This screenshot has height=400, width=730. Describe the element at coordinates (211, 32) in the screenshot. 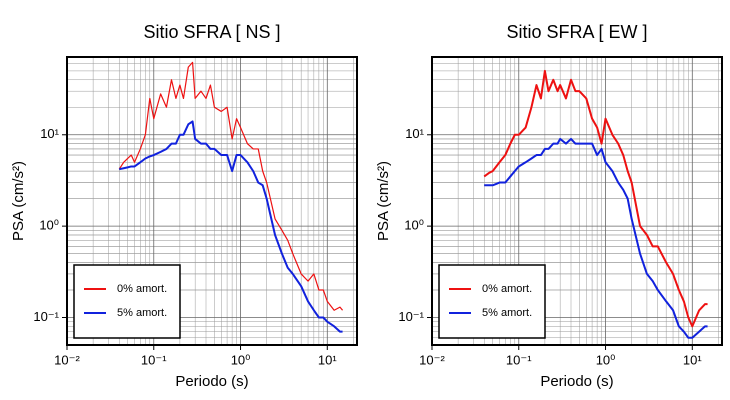

I see `chart-title: Sitio SFRA [ NS ]` at that location.